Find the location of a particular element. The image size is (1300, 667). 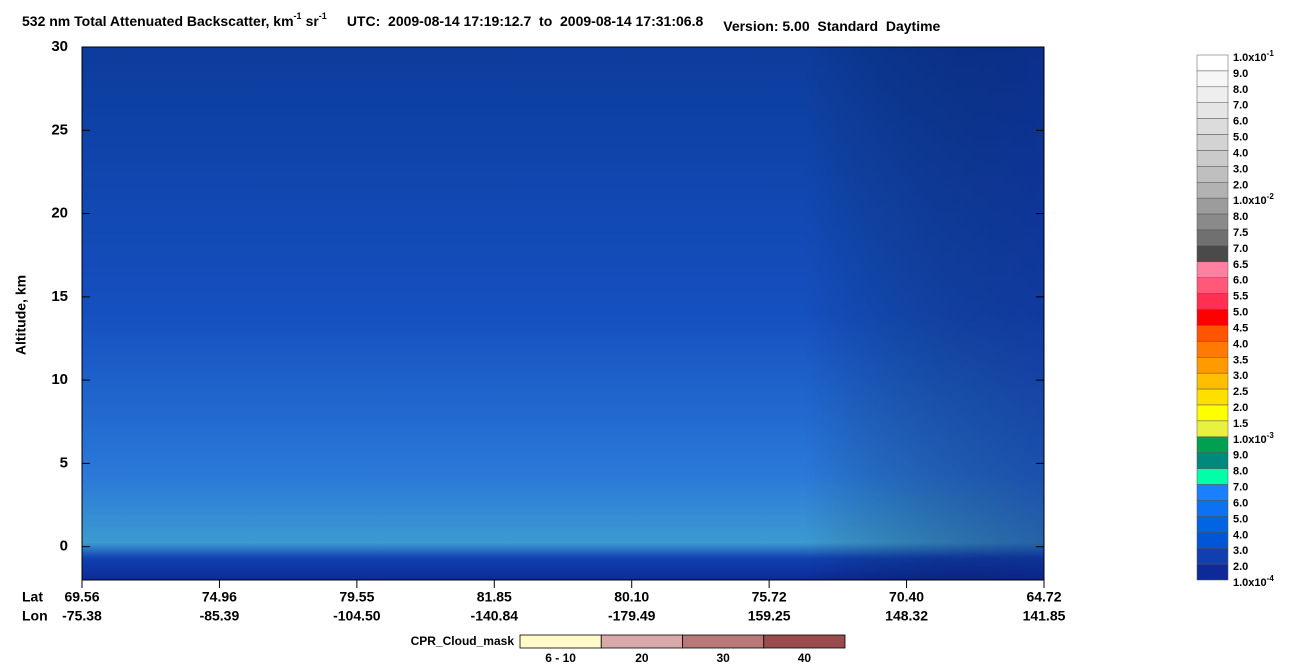

colorbar-label-superscript: -4 is located at coordinates (1271, 578).